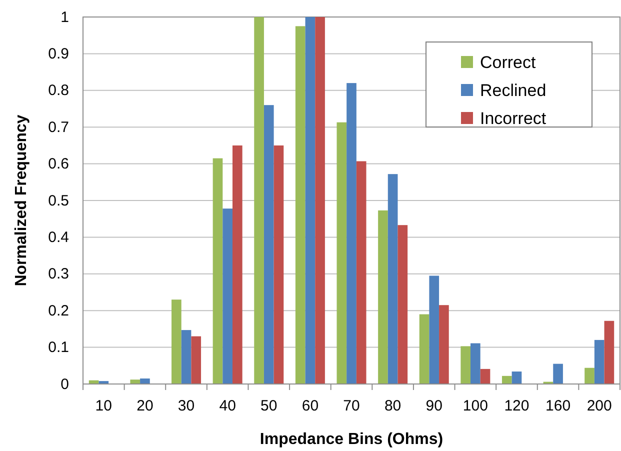  I want to click on x-axis-title: Impedance Bins (Ohms), so click(352, 439).